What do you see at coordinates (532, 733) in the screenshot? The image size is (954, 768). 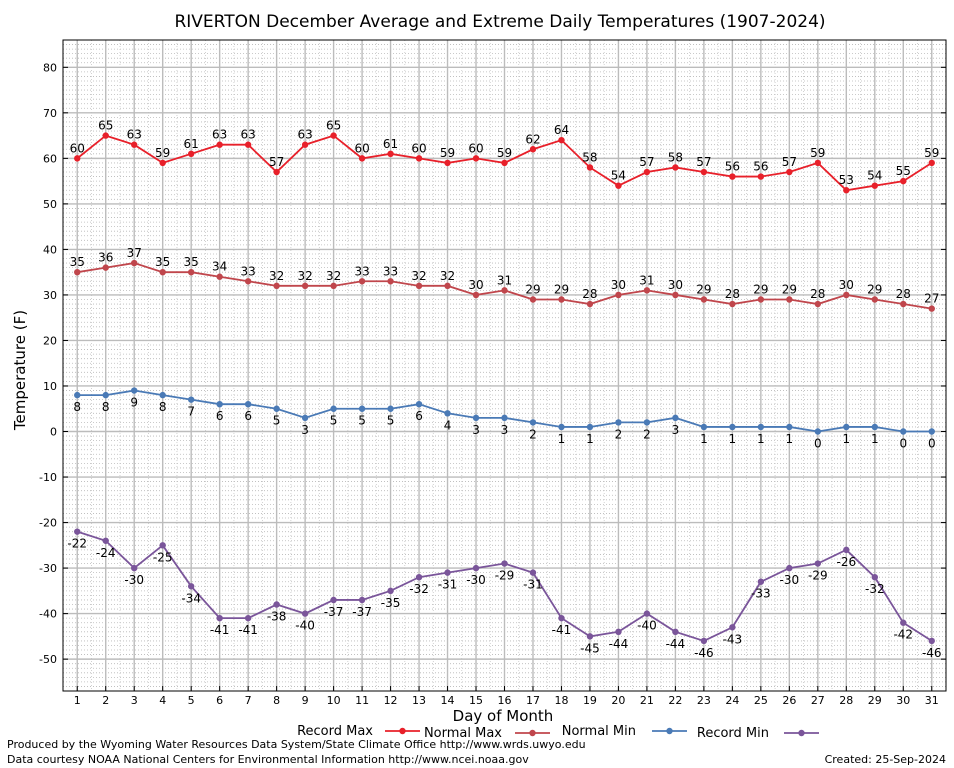 I see `legend-marker-normal-max` at bounding box center [532, 733].